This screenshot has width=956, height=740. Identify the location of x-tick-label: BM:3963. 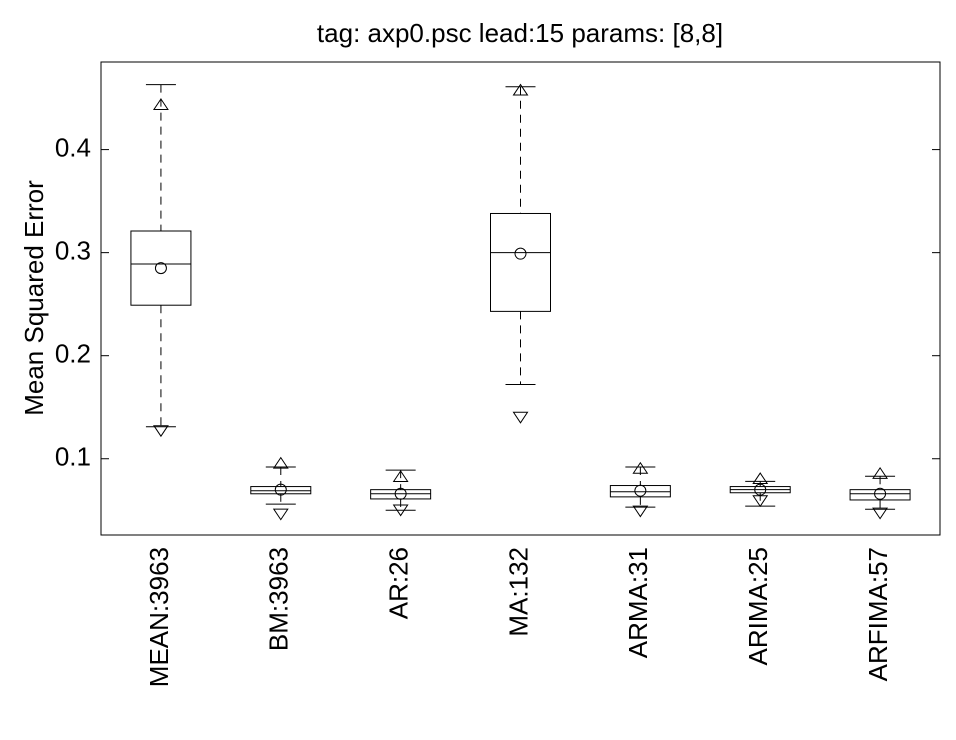
(279, 599).